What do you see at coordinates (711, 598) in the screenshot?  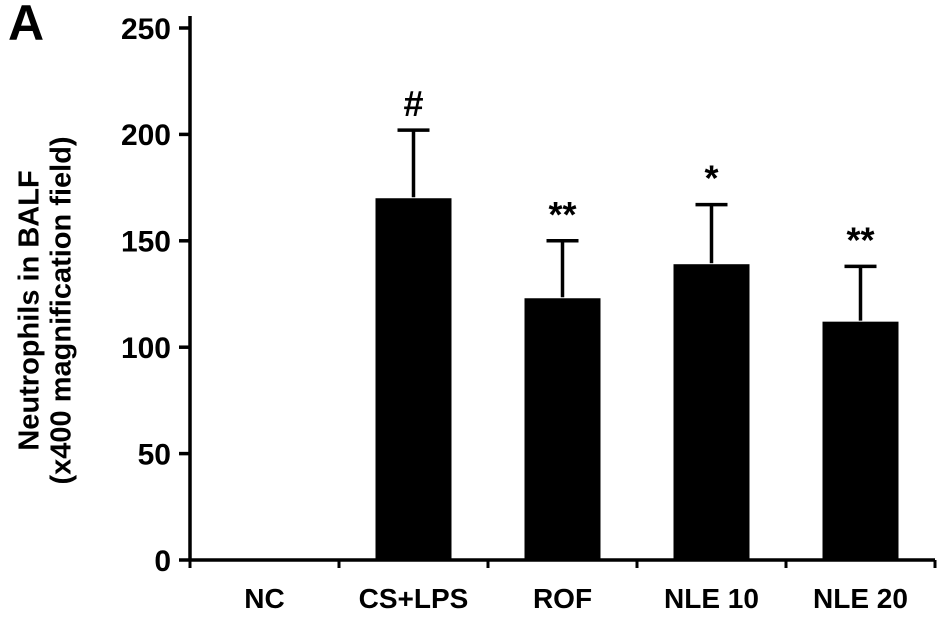 I see `x-category-label: NLE 10` at bounding box center [711, 598].